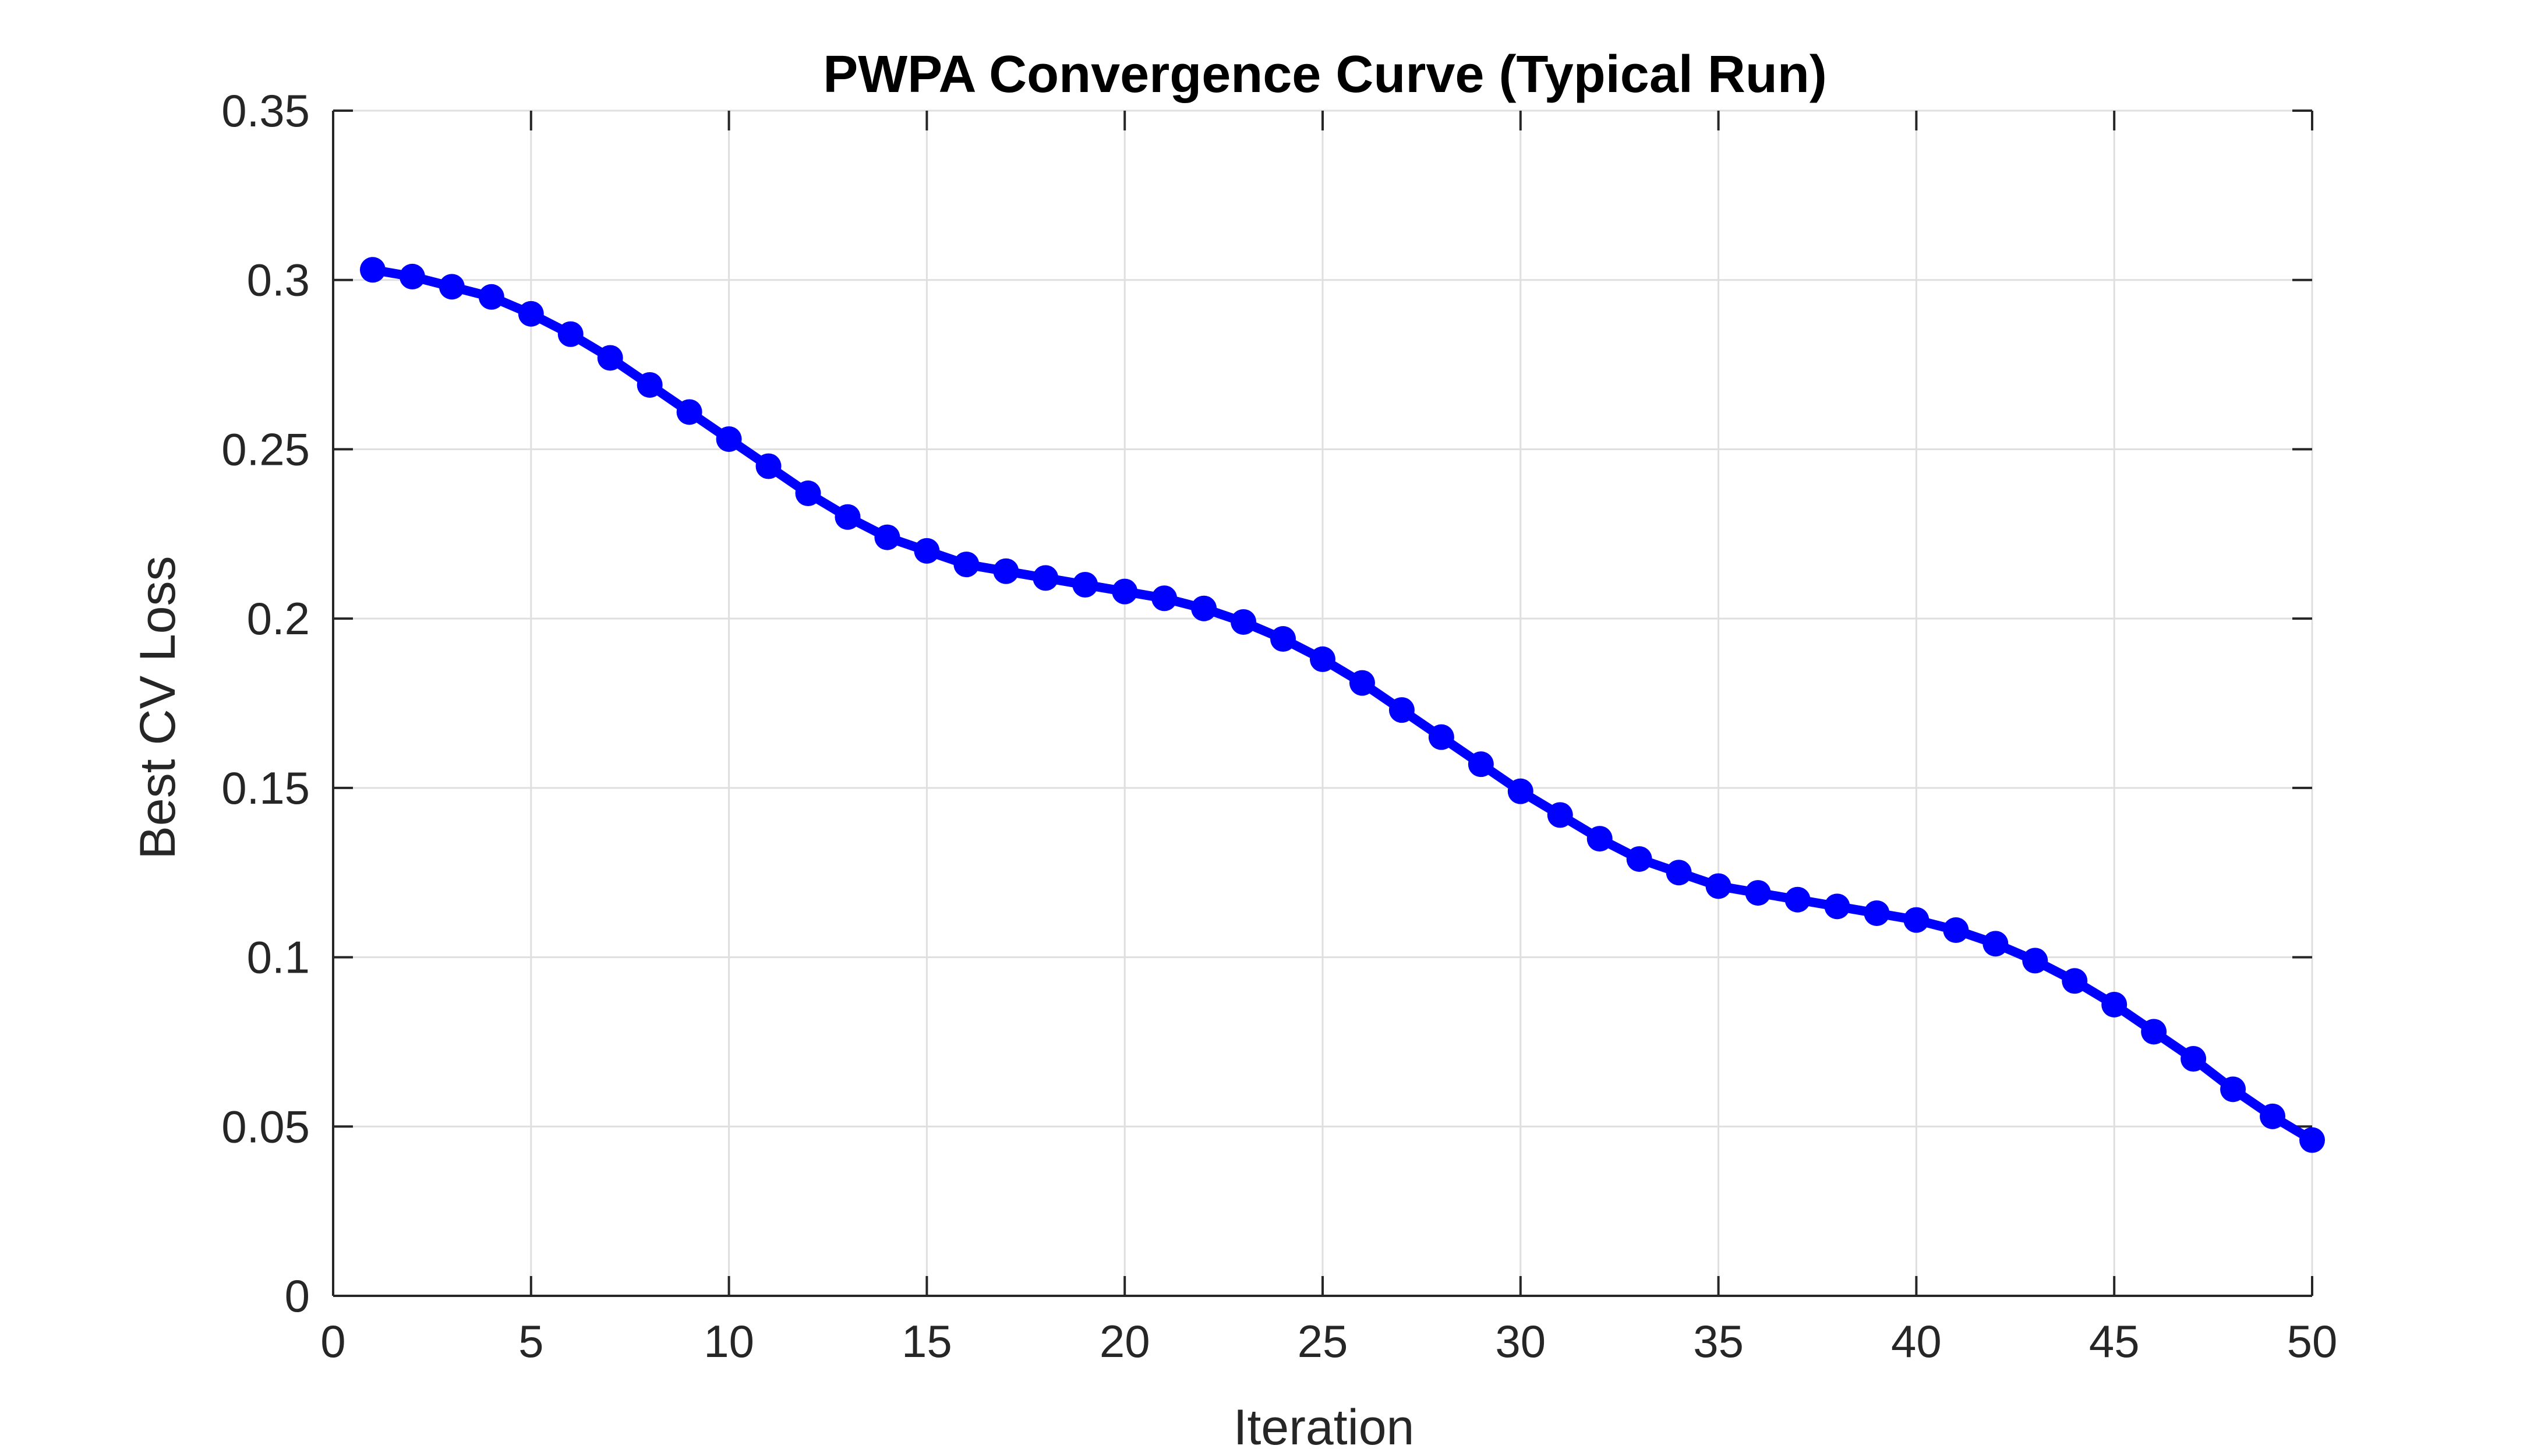 The width and height of the screenshot is (2548, 1456). I want to click on x-tick-label: 40, so click(1916, 1341).